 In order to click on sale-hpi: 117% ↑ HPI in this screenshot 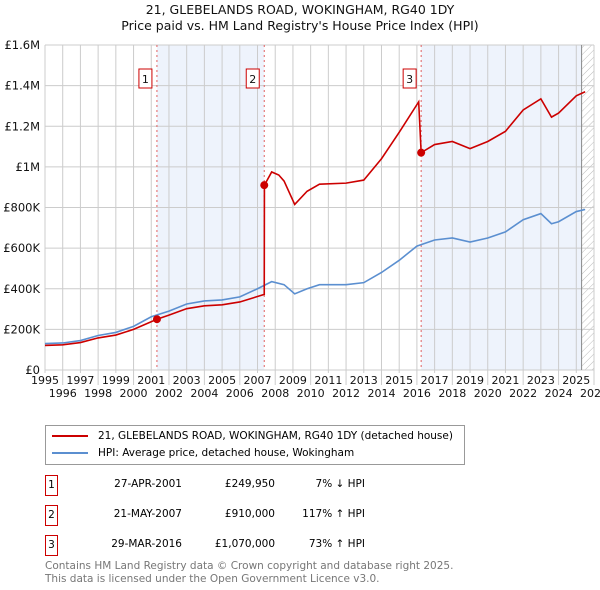, I will do `click(333, 514)`.